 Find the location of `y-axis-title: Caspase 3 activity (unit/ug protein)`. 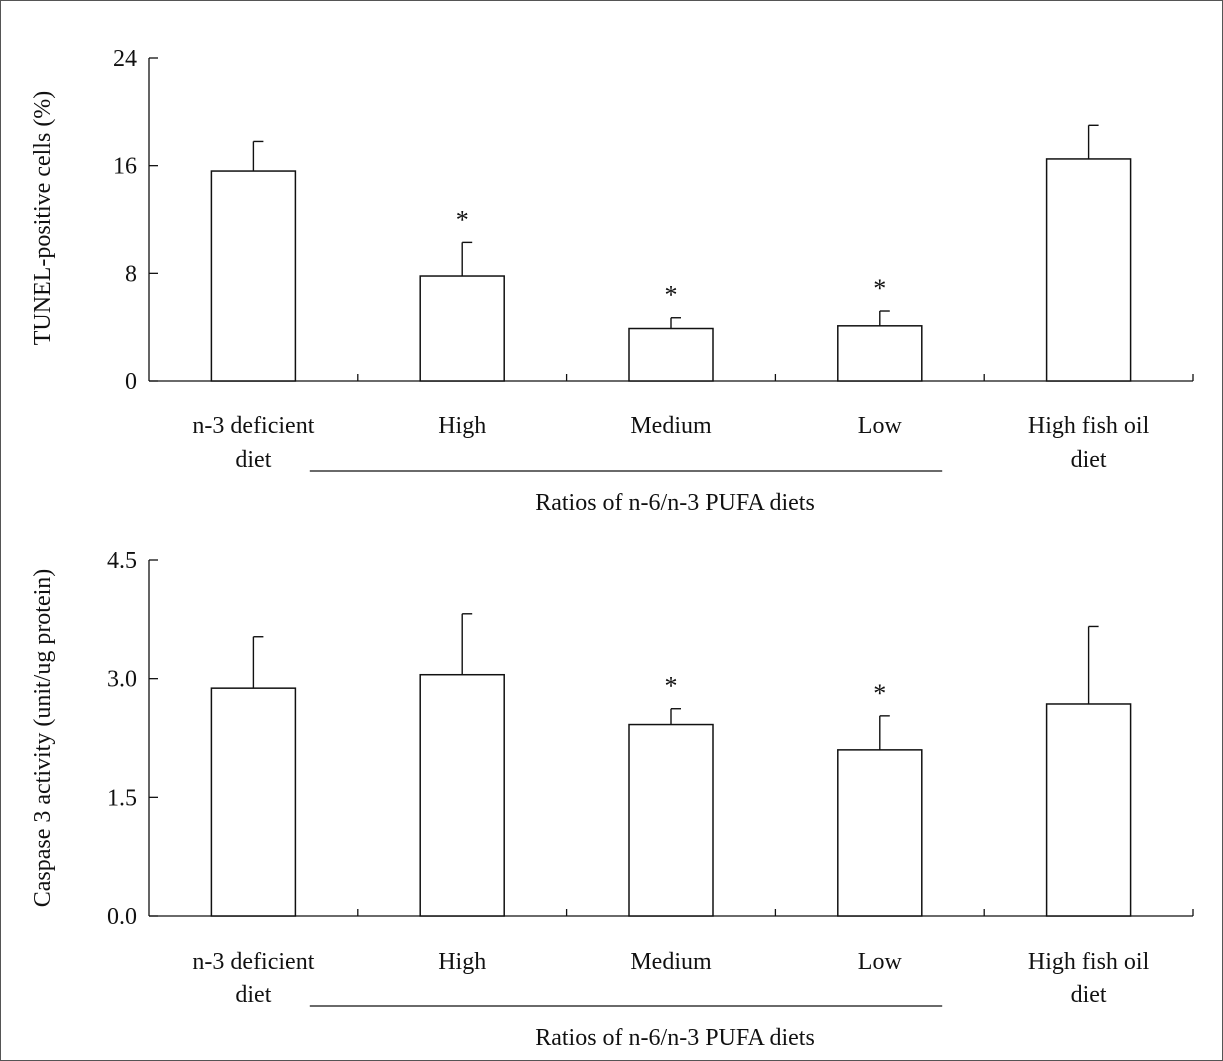

y-axis-title: Caspase 3 activity (unit/ug protein) is located at coordinates (43, 738).